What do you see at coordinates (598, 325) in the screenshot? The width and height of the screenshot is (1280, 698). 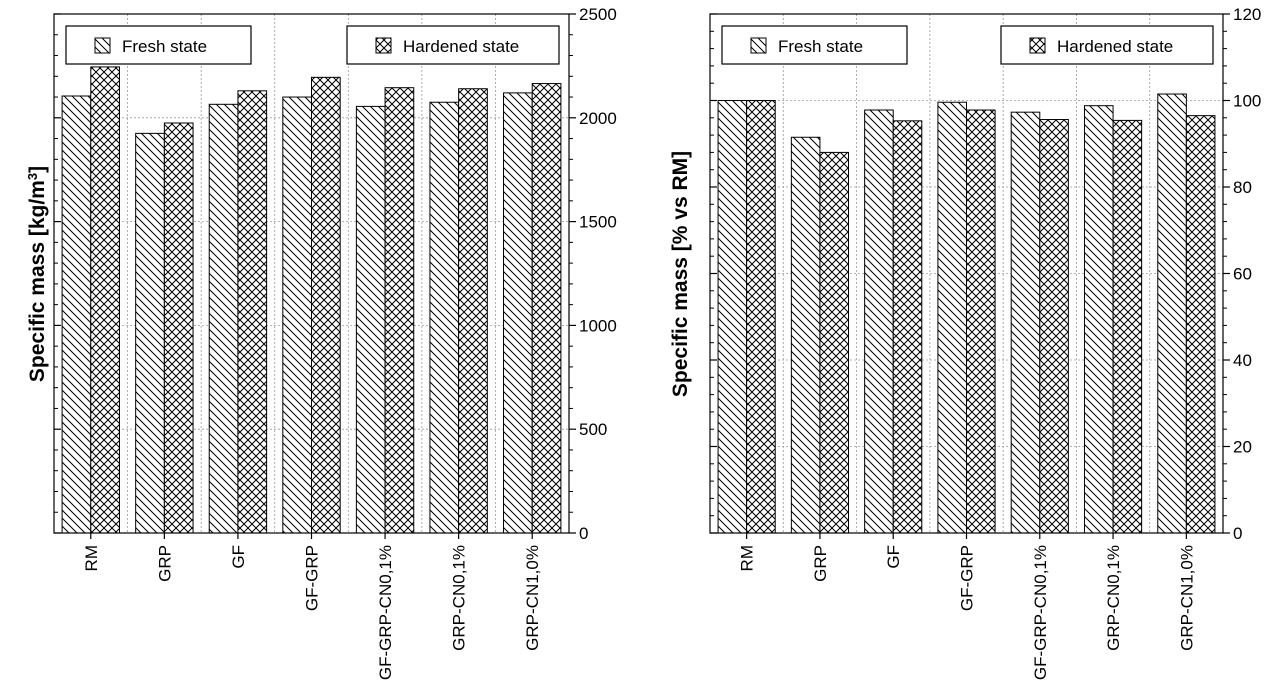 I see `y-tick-label: 1000` at bounding box center [598, 325].